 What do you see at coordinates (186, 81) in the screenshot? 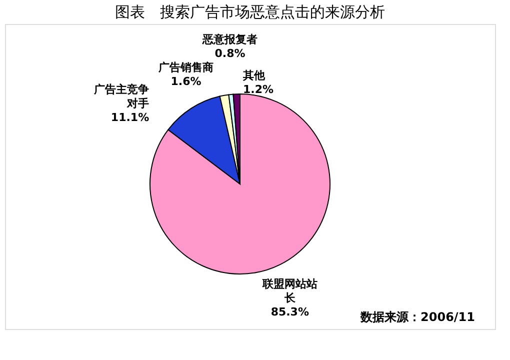
I see `data-label: 1.6%` at bounding box center [186, 81].